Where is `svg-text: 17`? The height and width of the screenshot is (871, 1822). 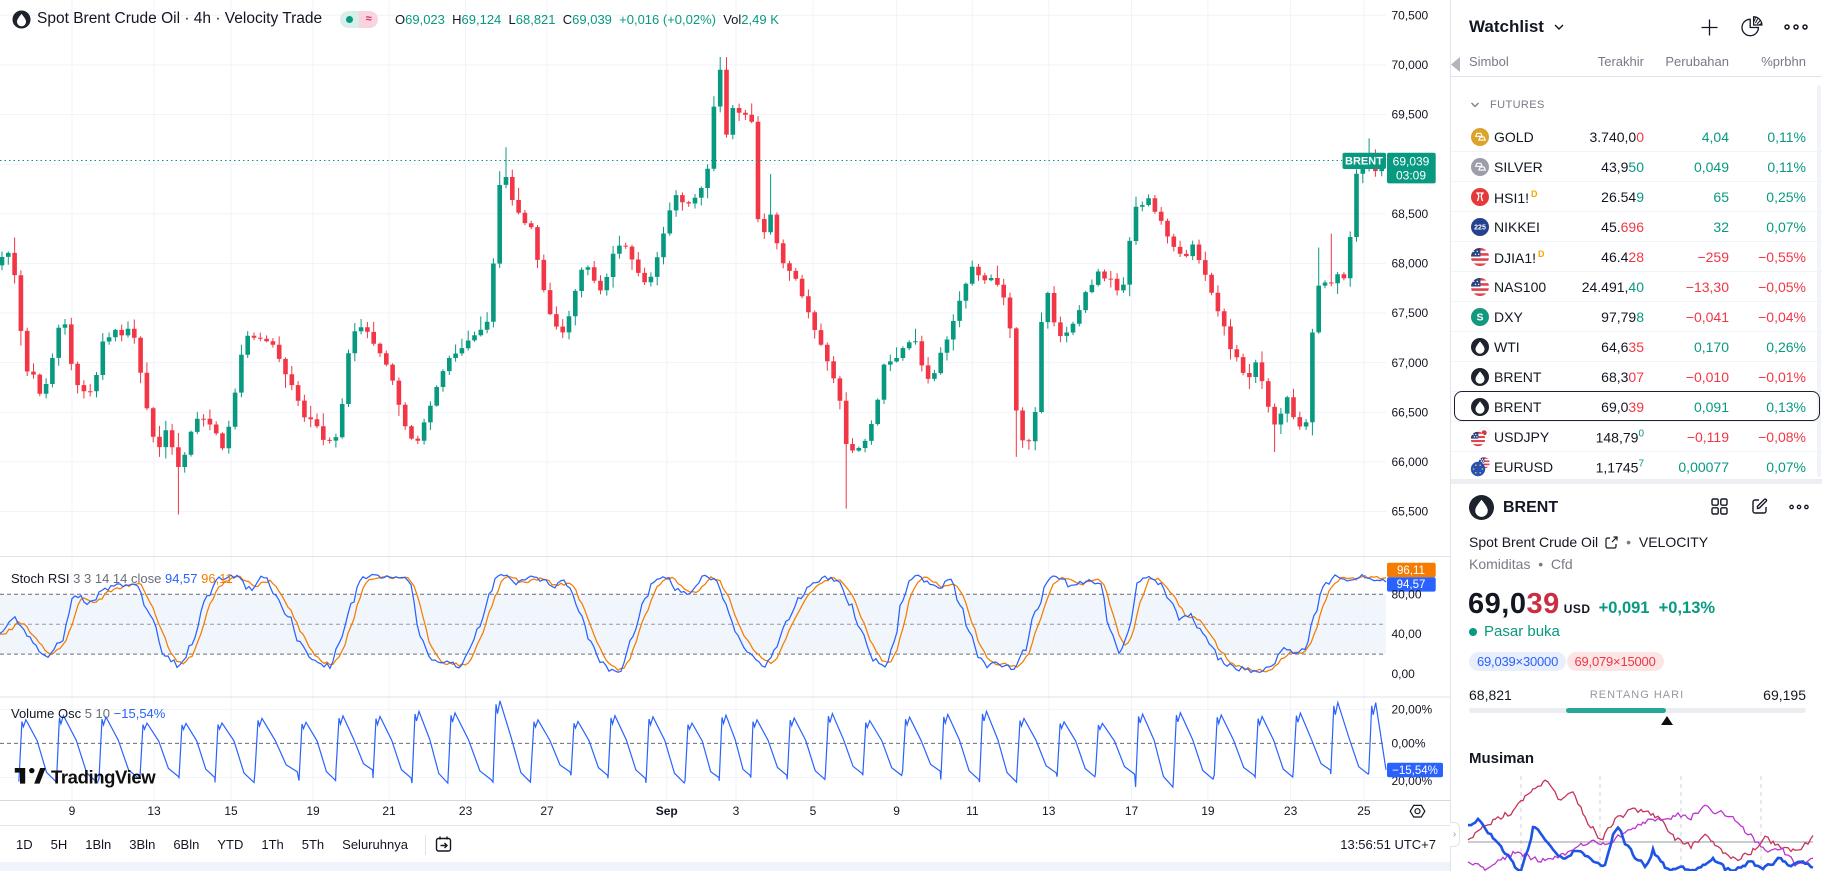 svg-text: 17 is located at coordinates (1132, 811).